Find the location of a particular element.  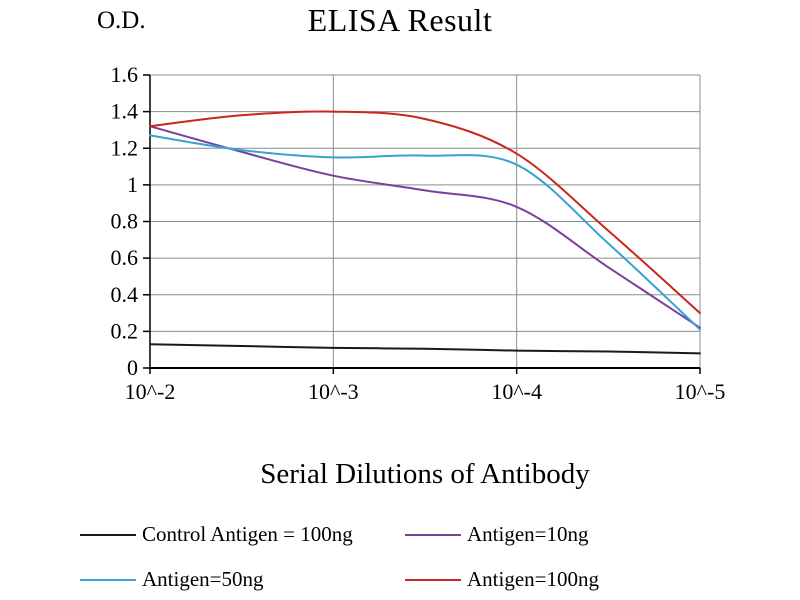

legend-item-antigen-50ng: Antigen=50ng is located at coordinates (237, 579).